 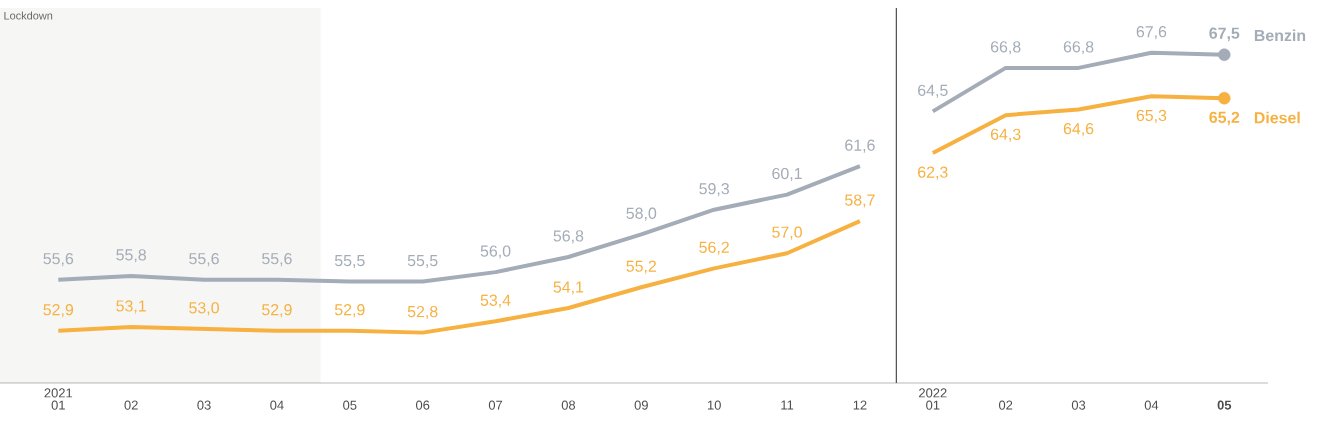 What do you see at coordinates (58, 393) in the screenshot?
I see `text: 2021` at bounding box center [58, 393].